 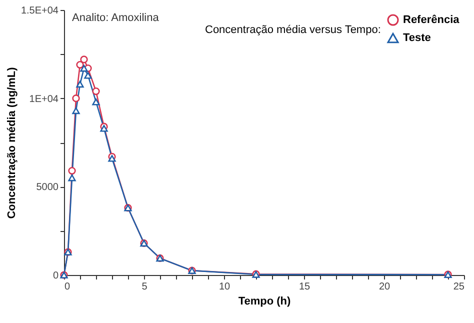 What do you see at coordinates (145, 287) in the screenshot?
I see `x-tick-label: 5` at bounding box center [145, 287].